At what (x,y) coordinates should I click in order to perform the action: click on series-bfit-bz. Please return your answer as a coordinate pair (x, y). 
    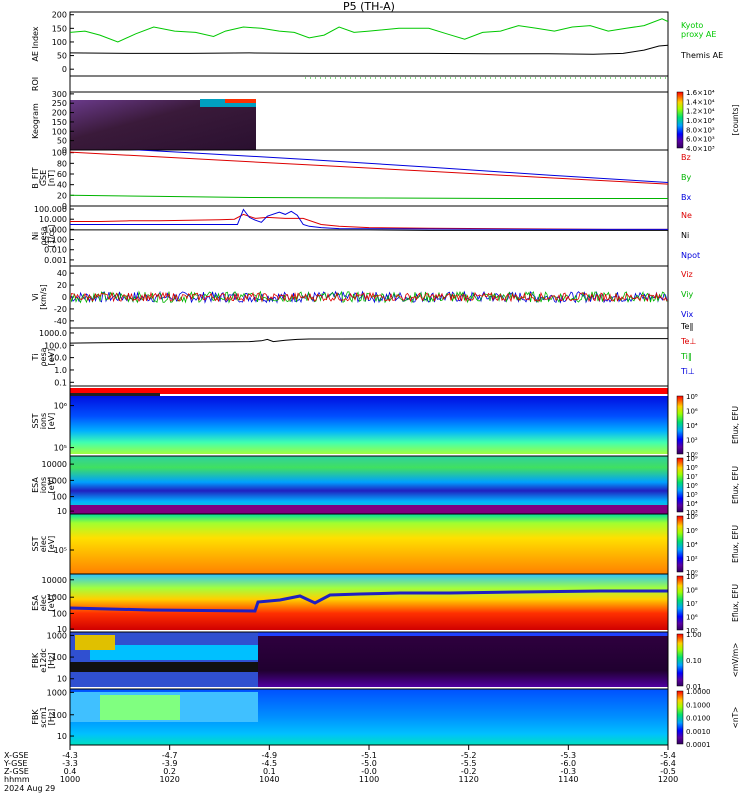
    Looking at the image, I should click on (369, 168).